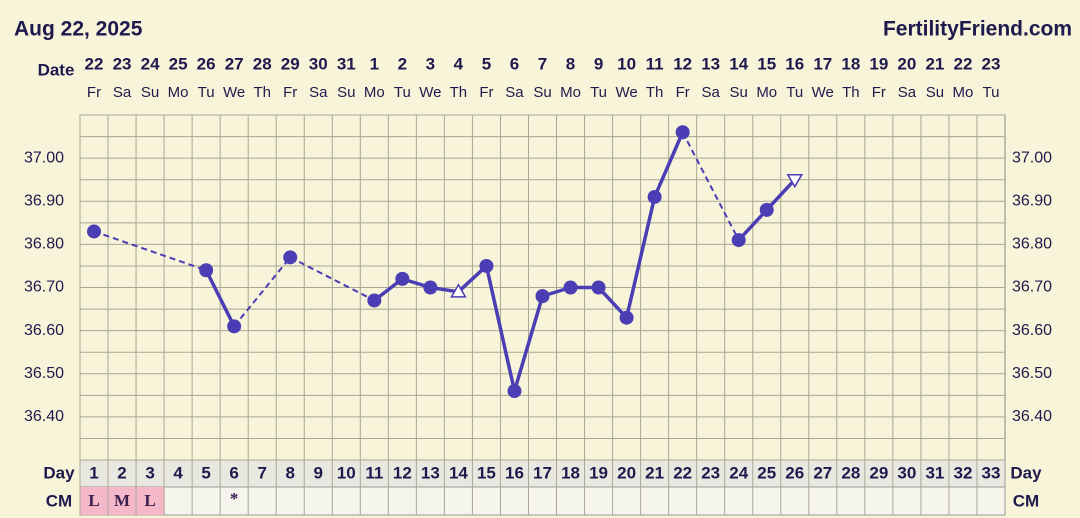 Image resolution: width=1080 pixels, height=518 pixels. Describe the element at coordinates (374, 472) in the screenshot. I see `day-number: 11` at that location.